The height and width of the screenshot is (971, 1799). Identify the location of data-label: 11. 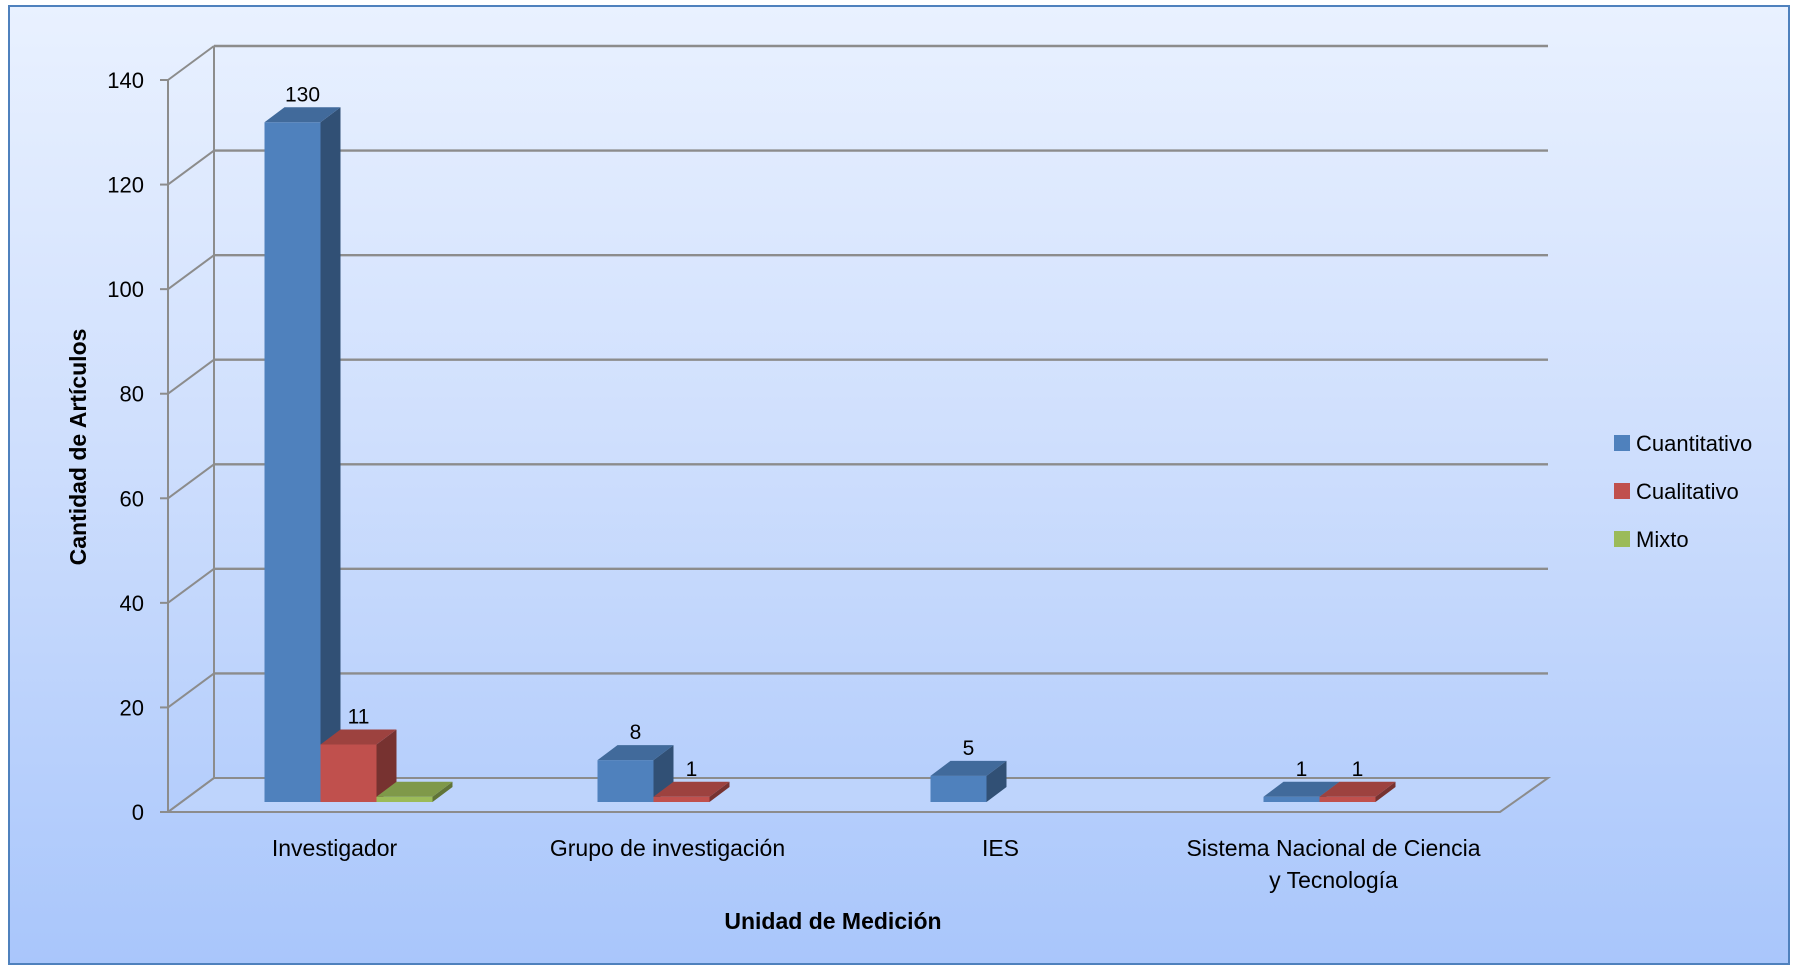
(359, 716).